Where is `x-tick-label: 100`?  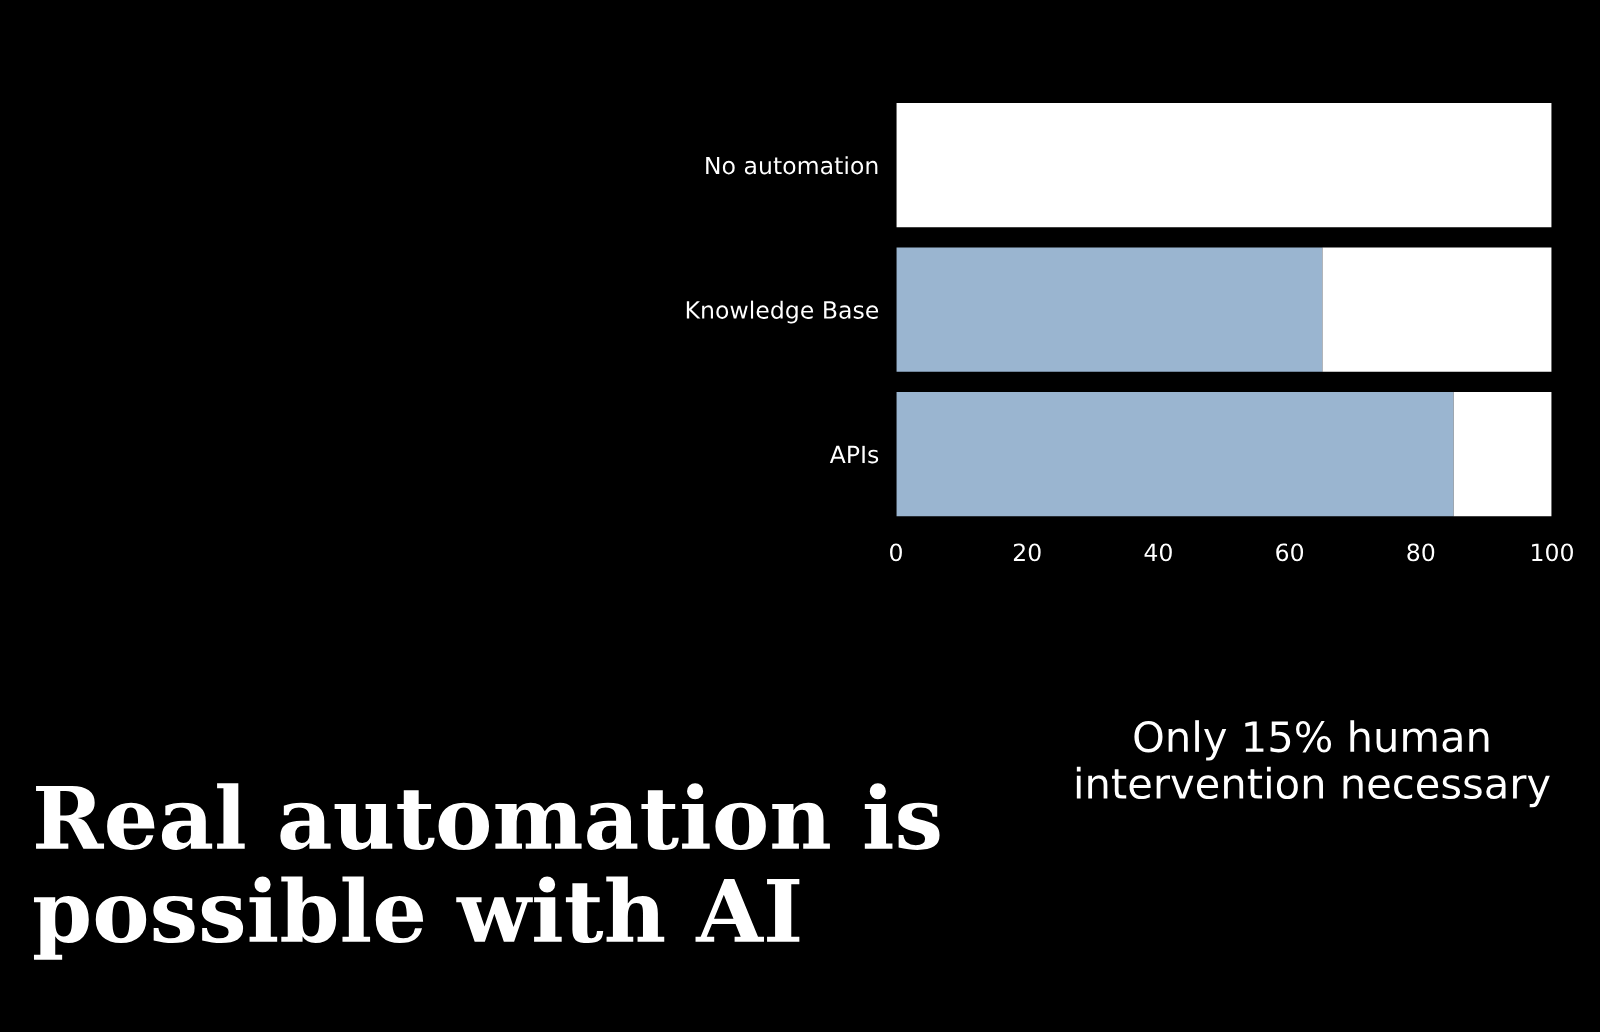
x-tick-label: 100 is located at coordinates (1552, 552).